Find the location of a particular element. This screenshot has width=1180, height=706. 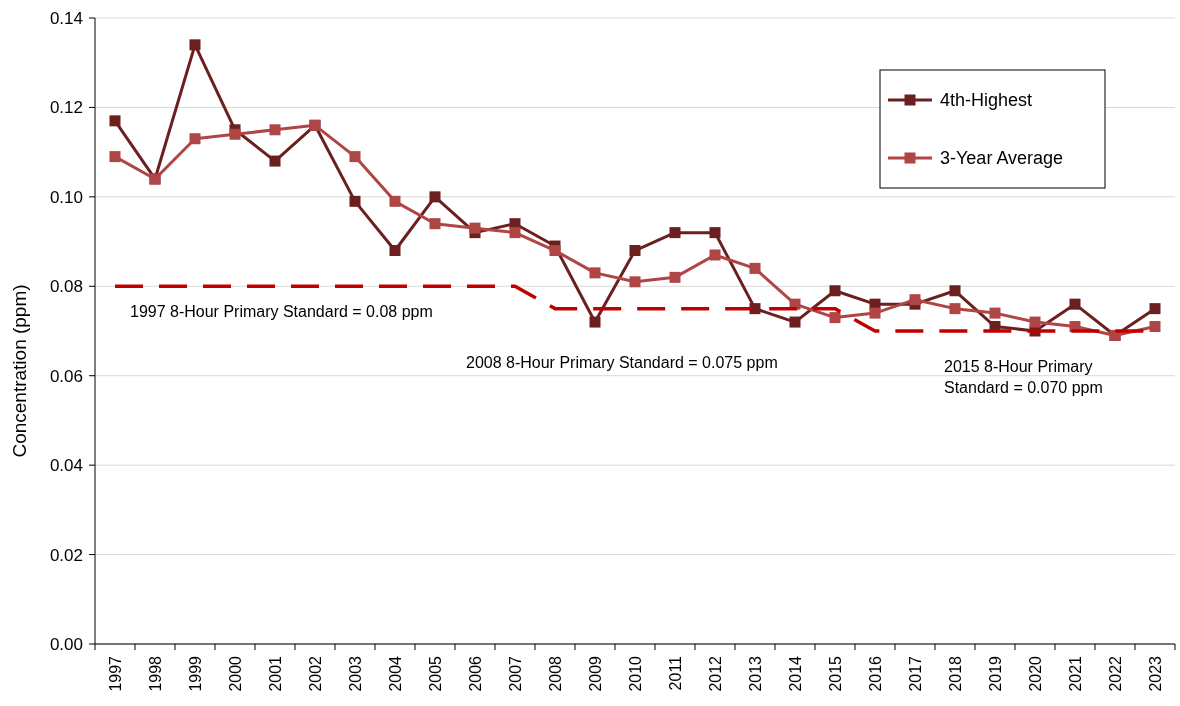

legend-label: 4th-Highest is located at coordinates (986, 100).